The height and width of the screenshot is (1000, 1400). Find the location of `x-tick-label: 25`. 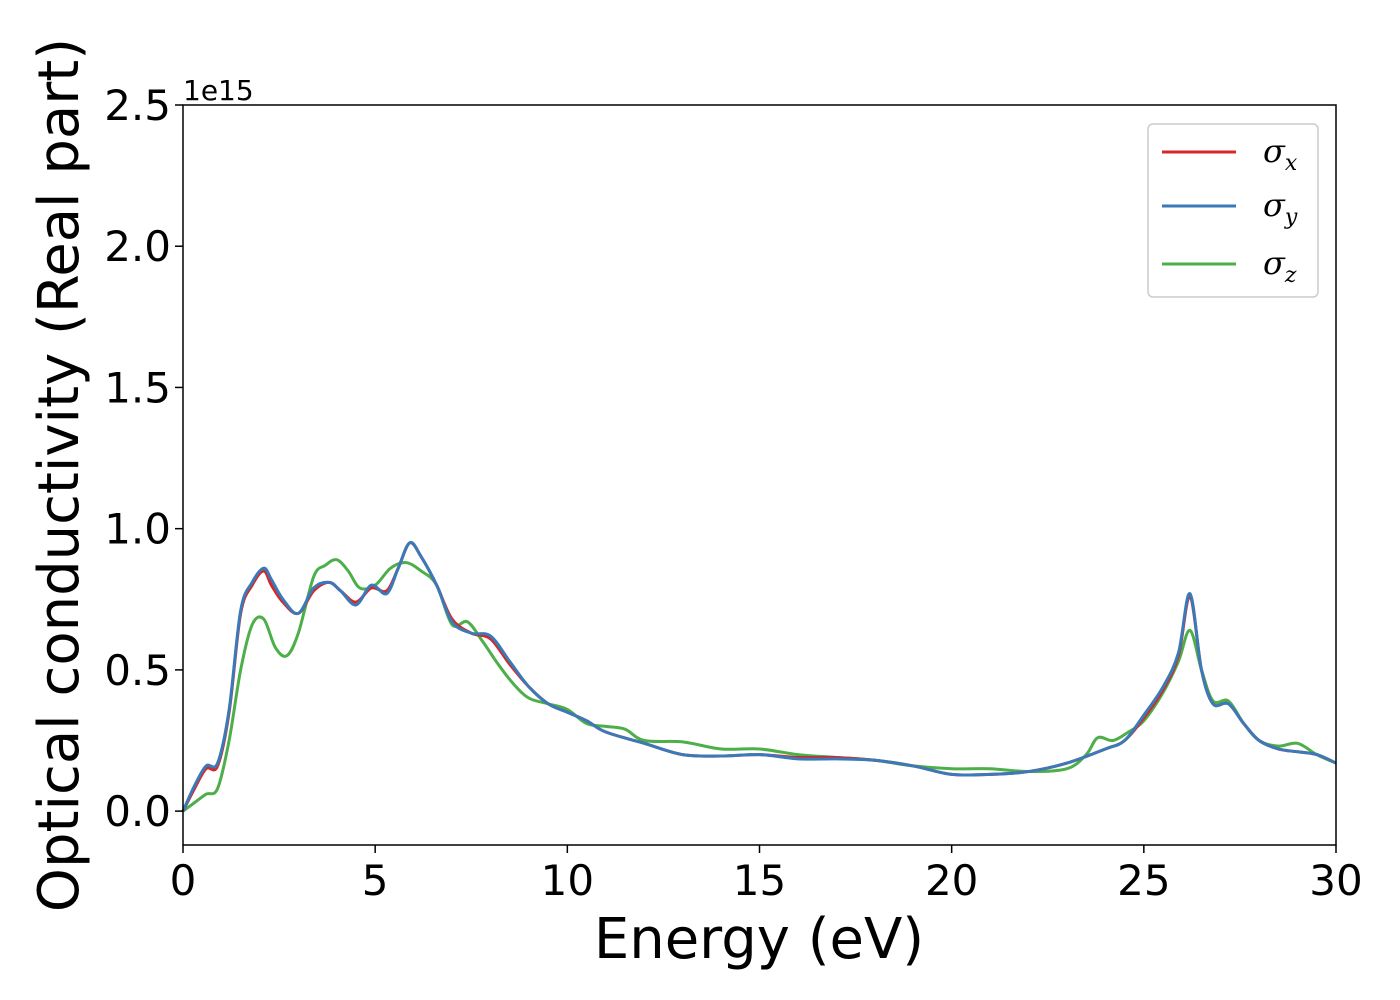

x-tick-label: 25 is located at coordinates (1143, 880).